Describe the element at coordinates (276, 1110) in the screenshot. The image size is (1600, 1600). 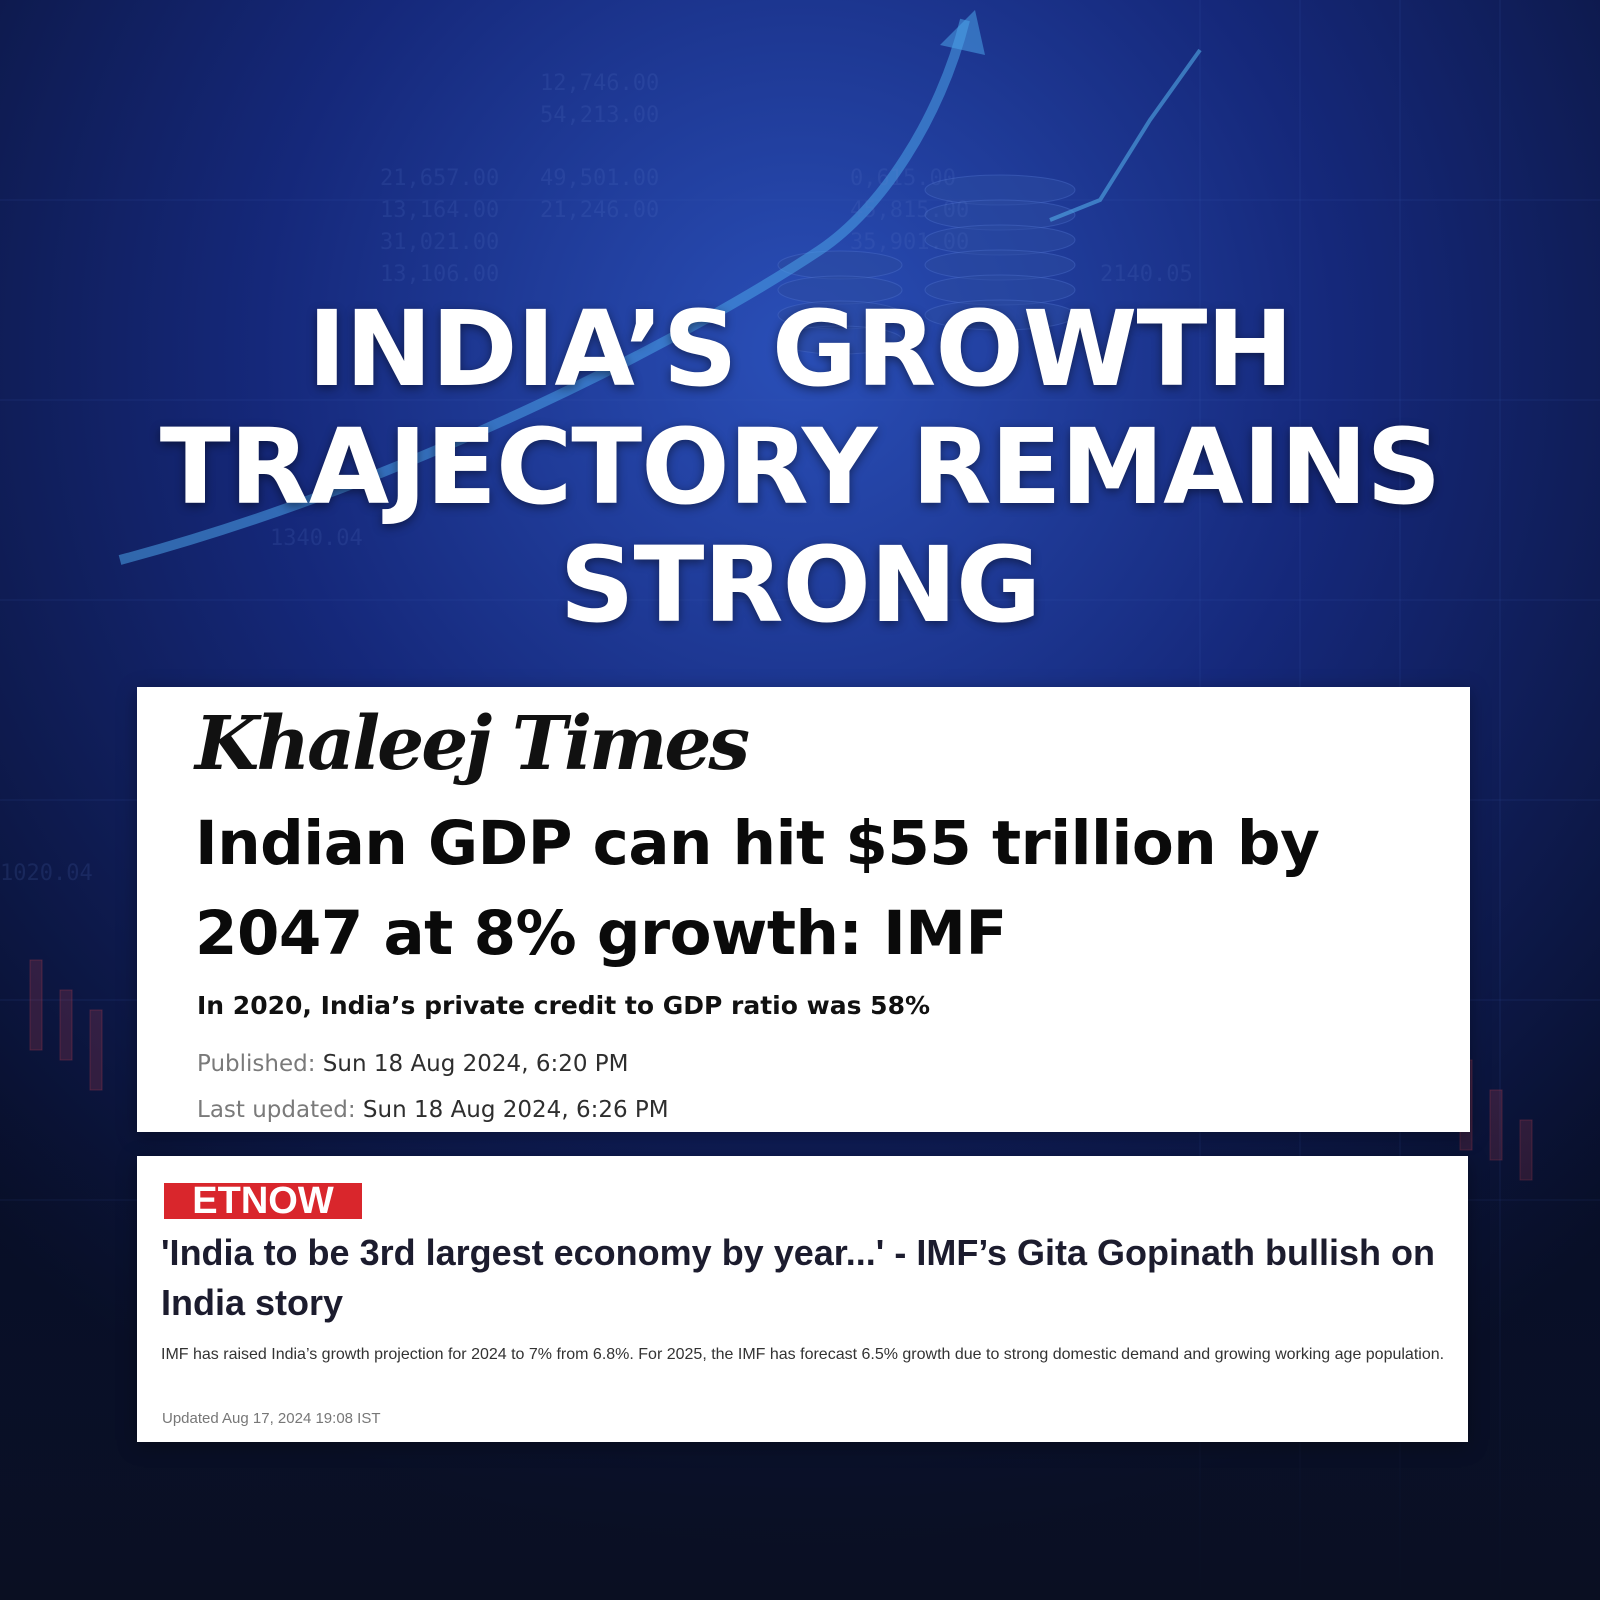
I see `kt-updated-label: Last updated:` at that location.